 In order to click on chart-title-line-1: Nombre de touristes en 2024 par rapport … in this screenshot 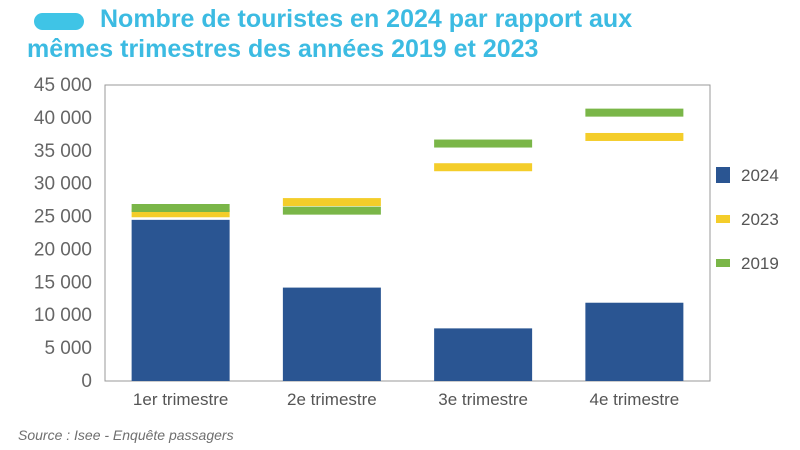, I will do `click(366, 19)`.